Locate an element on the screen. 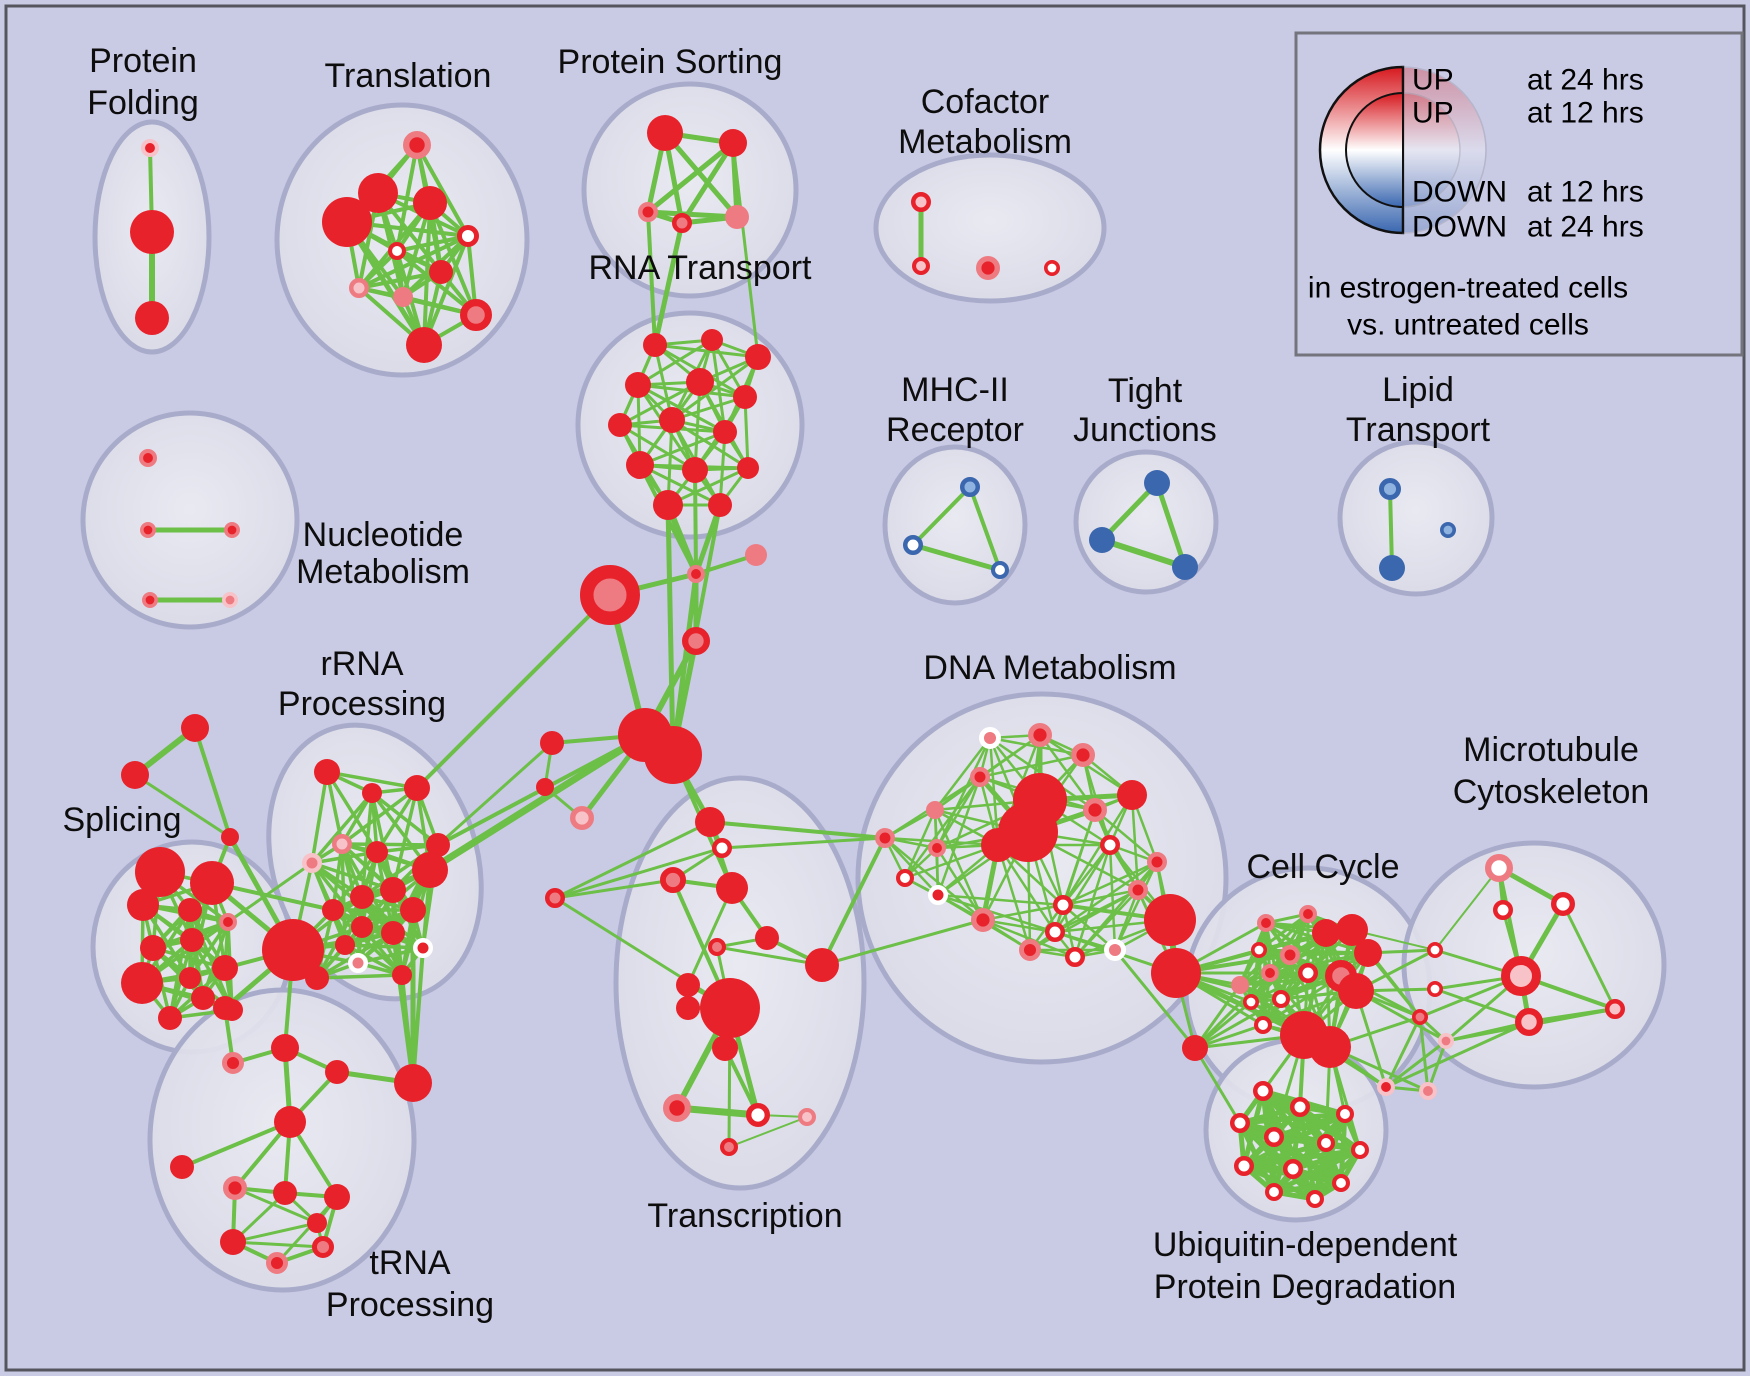 The width and height of the screenshot is (1750, 1376). gene-node-cofactor_metabolism is located at coordinates (988, 268).